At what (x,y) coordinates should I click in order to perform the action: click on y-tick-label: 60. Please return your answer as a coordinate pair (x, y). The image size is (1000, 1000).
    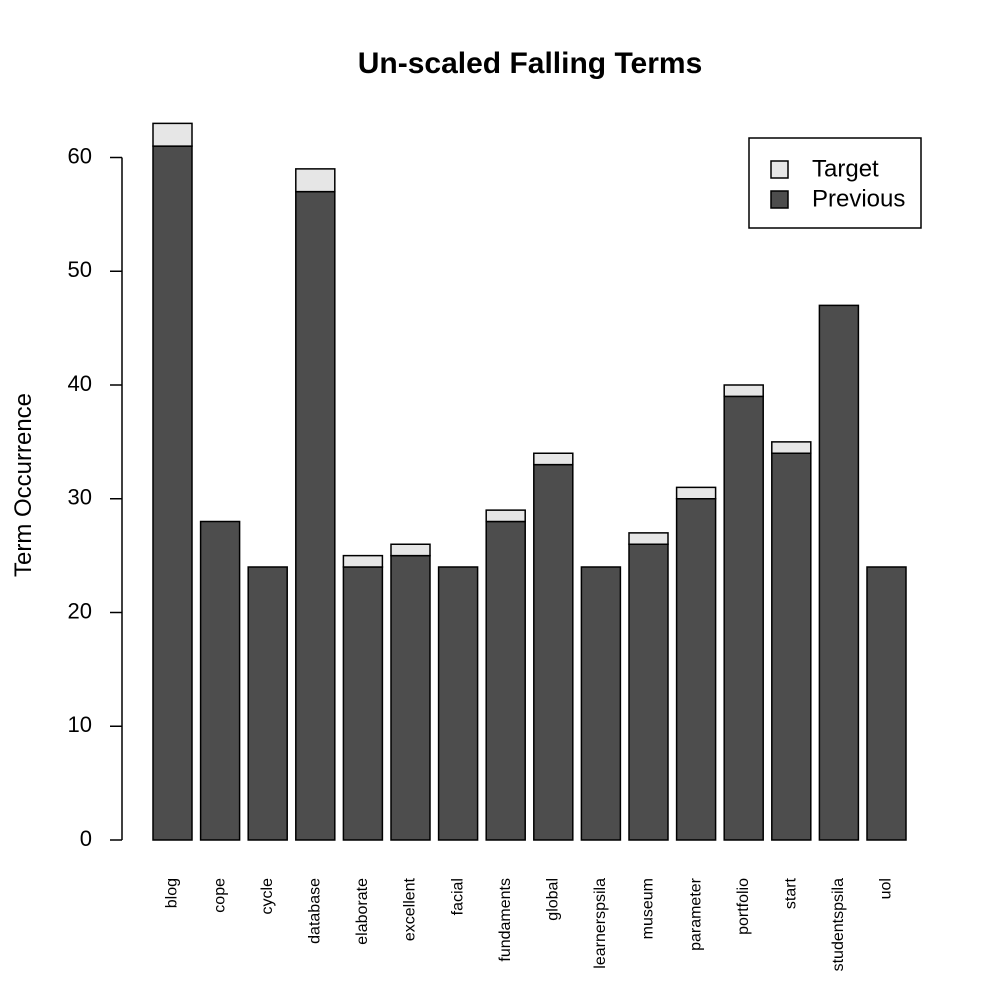
    Looking at the image, I should click on (80, 155).